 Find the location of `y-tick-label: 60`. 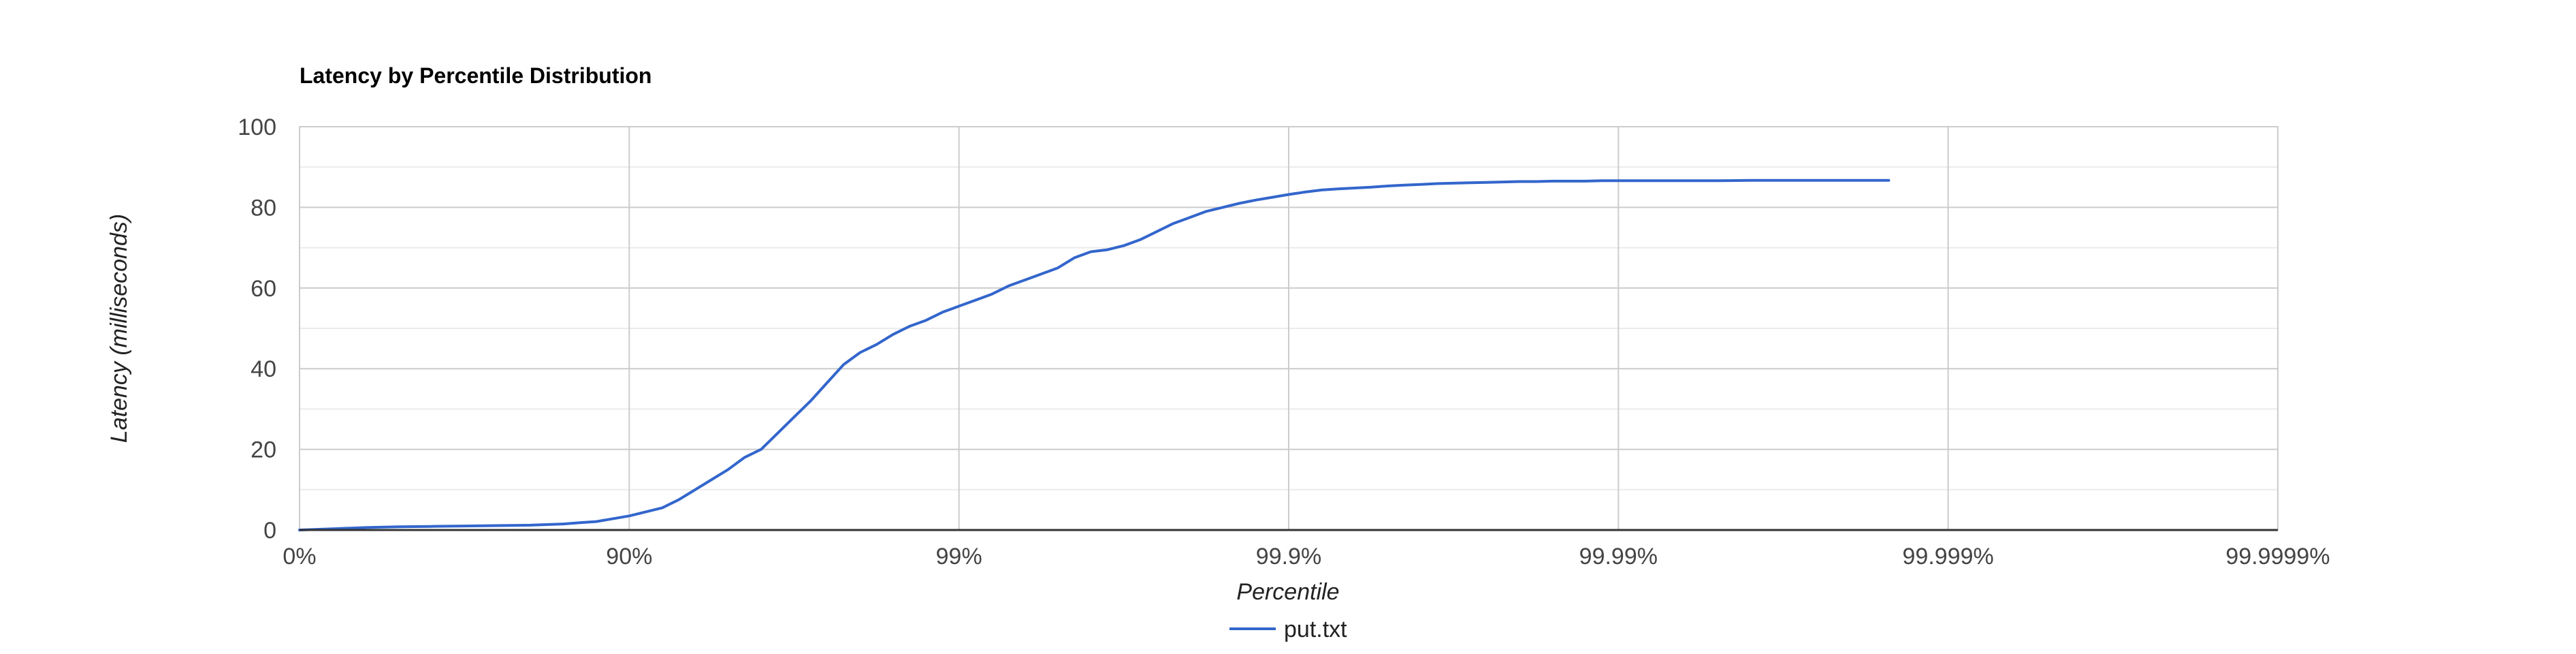

y-tick-label: 60 is located at coordinates (264, 289).